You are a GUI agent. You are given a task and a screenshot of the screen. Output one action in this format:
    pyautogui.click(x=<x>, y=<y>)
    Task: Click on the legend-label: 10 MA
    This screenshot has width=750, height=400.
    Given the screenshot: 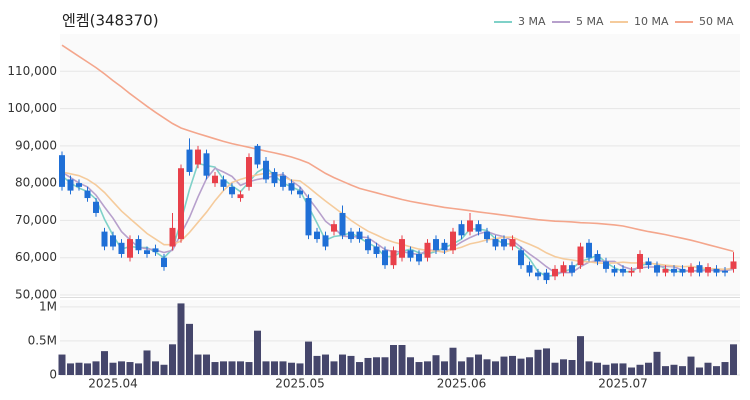 What is the action you would take?
    pyautogui.click(x=651, y=21)
    